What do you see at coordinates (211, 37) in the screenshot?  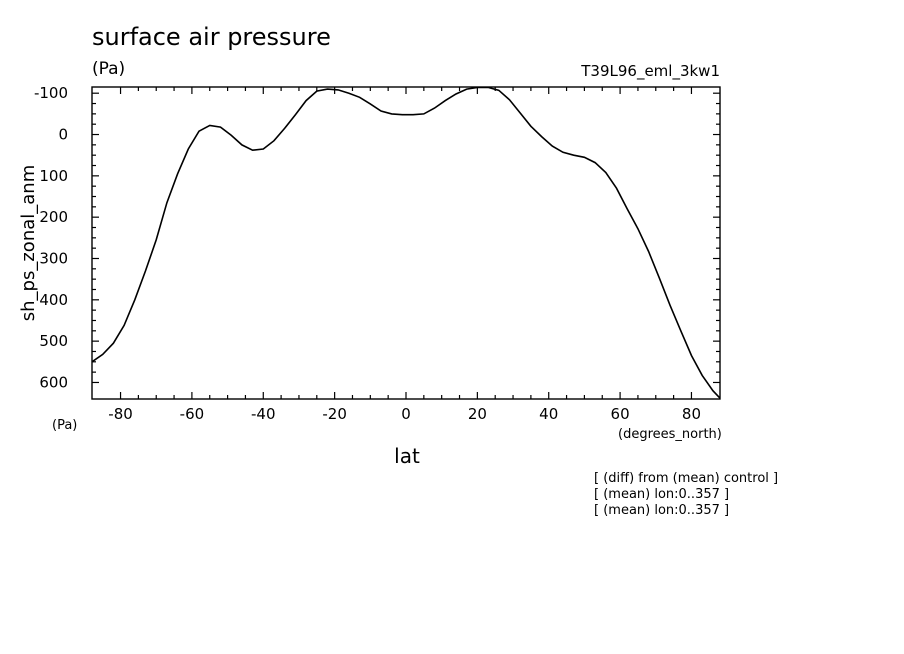 I see `chart-title: surface air pressure` at bounding box center [211, 37].